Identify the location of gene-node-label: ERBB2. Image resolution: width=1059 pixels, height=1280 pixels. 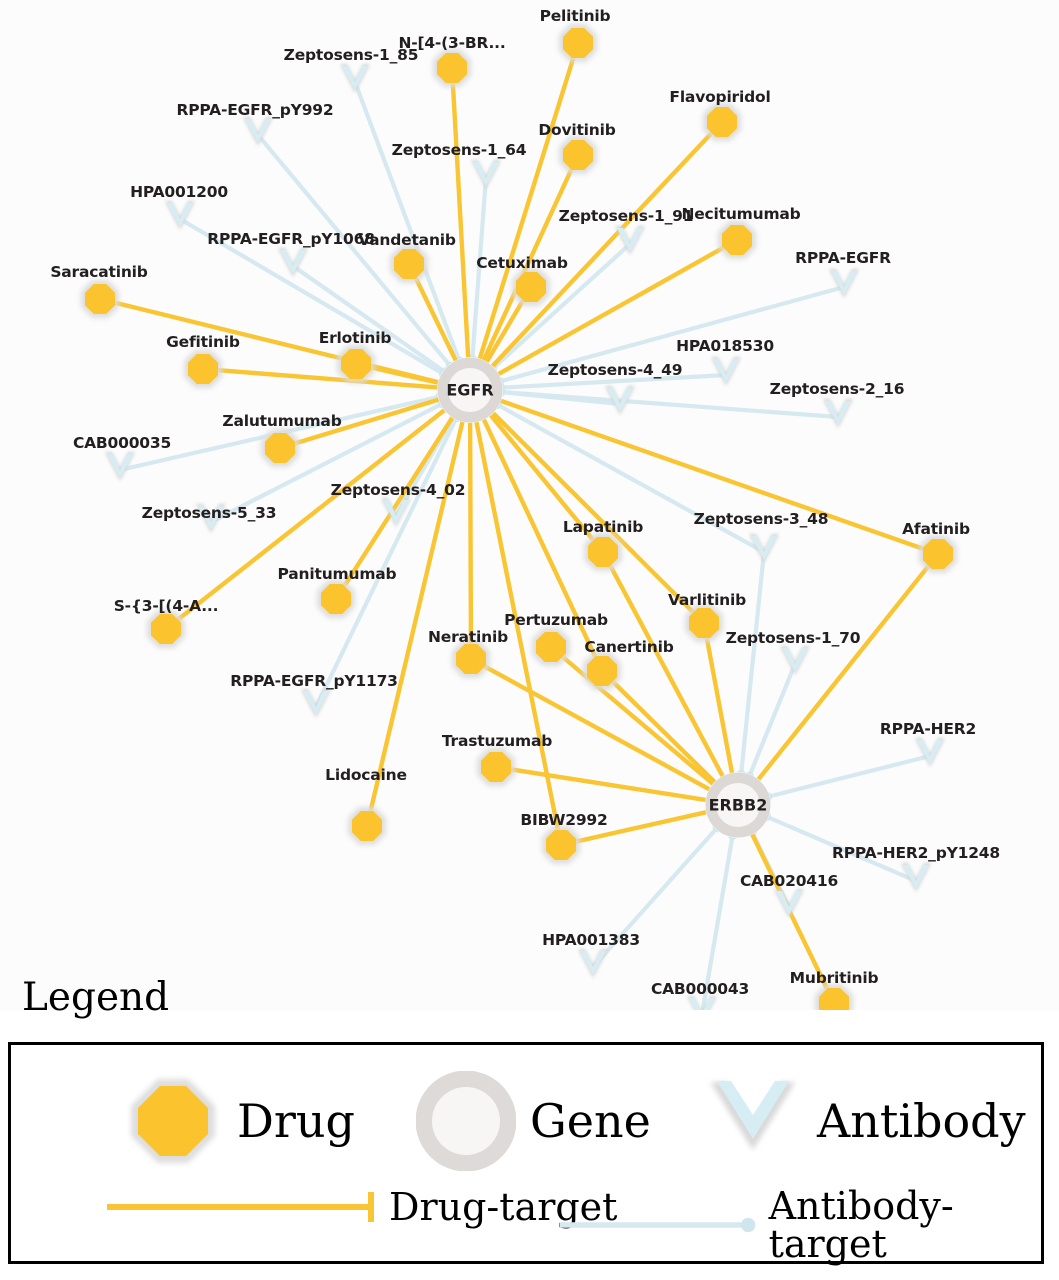
(738, 805).